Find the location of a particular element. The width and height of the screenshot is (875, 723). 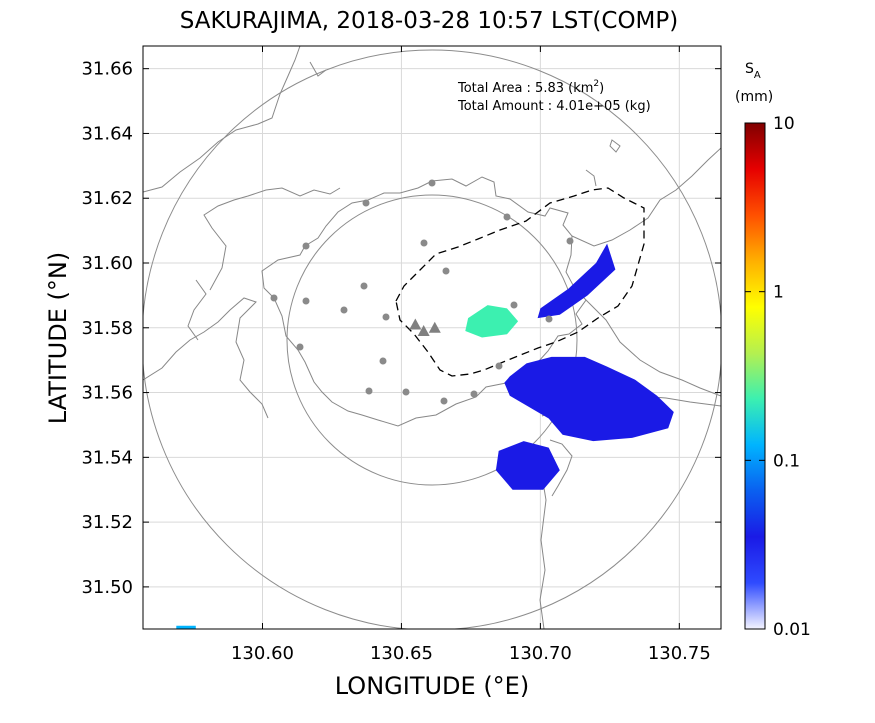

x-axis-label: LONGITUDE (°E) is located at coordinates (432, 686).